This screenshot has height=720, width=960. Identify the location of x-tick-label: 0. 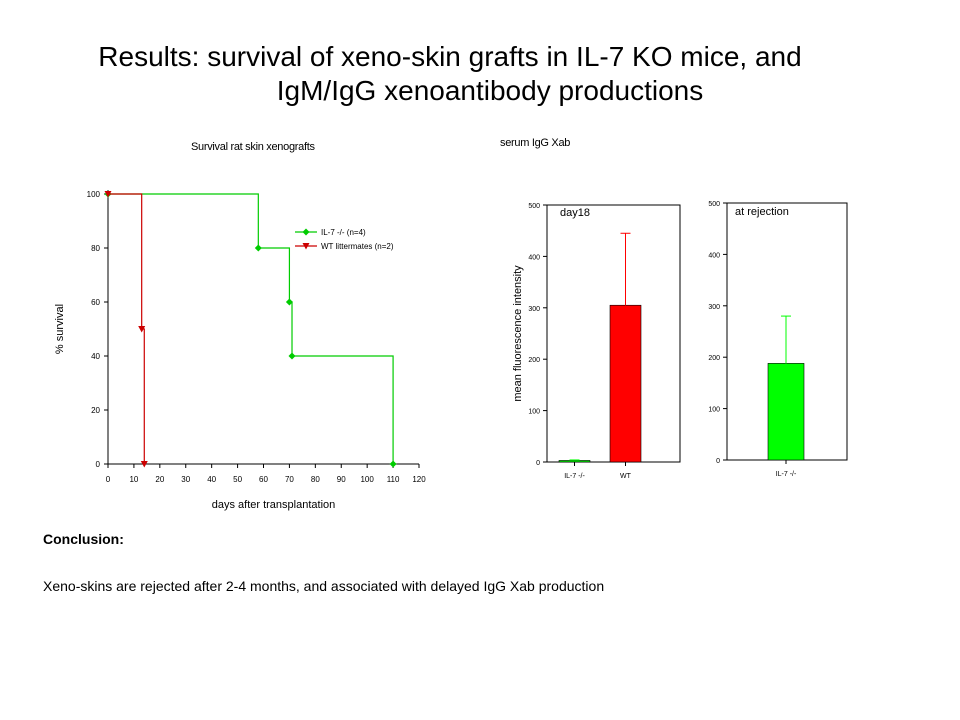
(108, 479).